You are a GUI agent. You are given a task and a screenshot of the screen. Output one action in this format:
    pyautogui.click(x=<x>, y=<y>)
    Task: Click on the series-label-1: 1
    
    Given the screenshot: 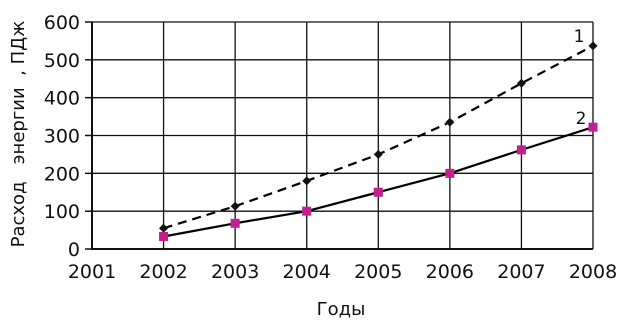 What is the action you would take?
    pyautogui.click(x=579, y=37)
    